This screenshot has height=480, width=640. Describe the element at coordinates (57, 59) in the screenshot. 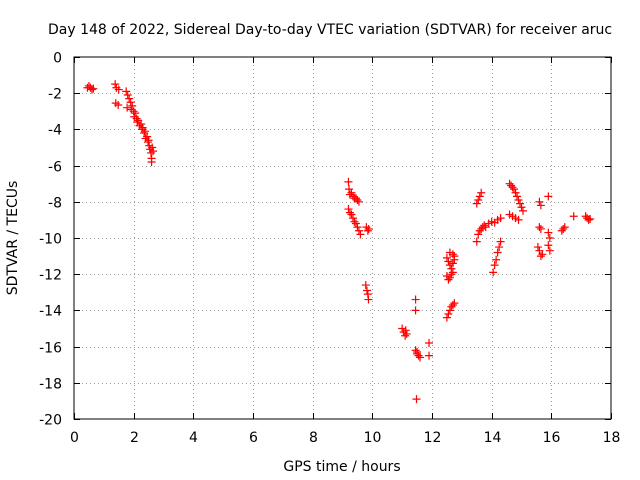

I see `y-tick-label: 0` at that location.